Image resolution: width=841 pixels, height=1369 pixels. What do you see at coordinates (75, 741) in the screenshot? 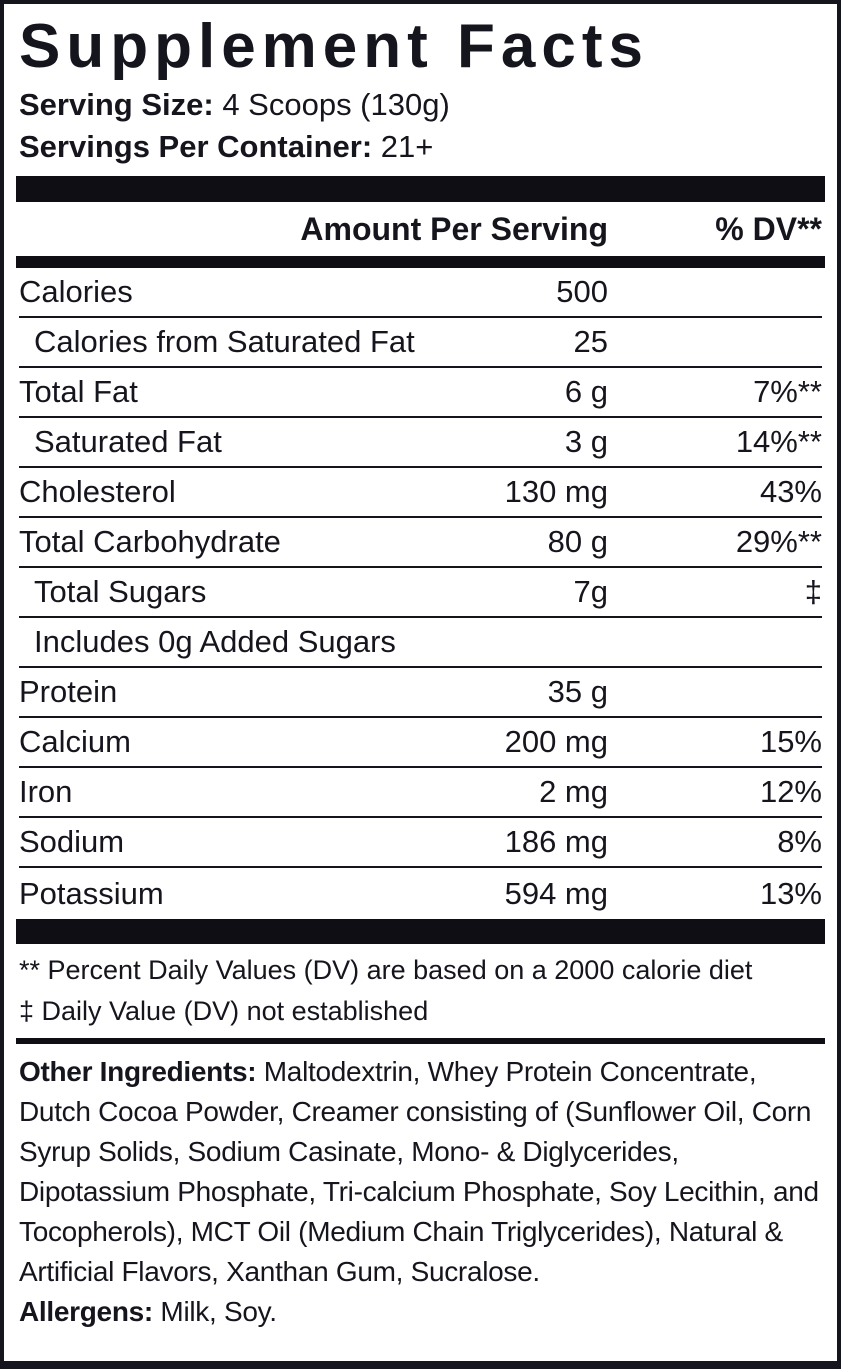
I see `nutrient-name-cell: Calcium` at bounding box center [75, 741].